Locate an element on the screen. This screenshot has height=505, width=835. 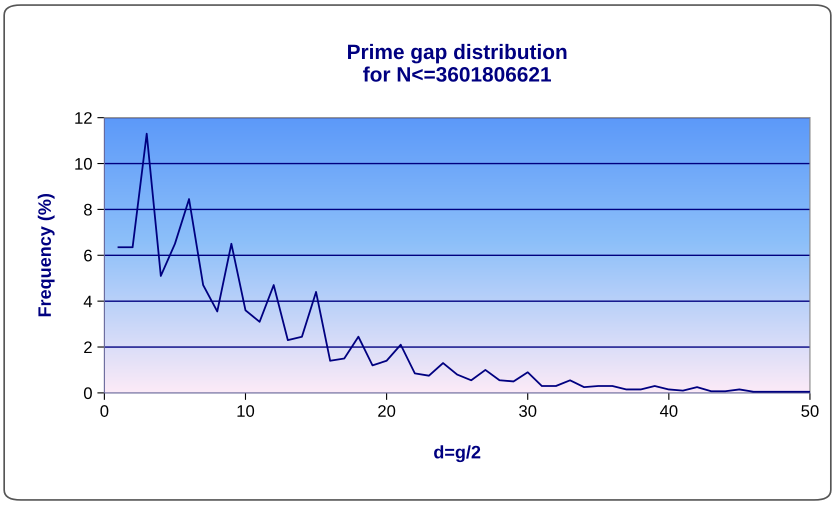
y-tick-label: 8 is located at coordinates (88, 210).